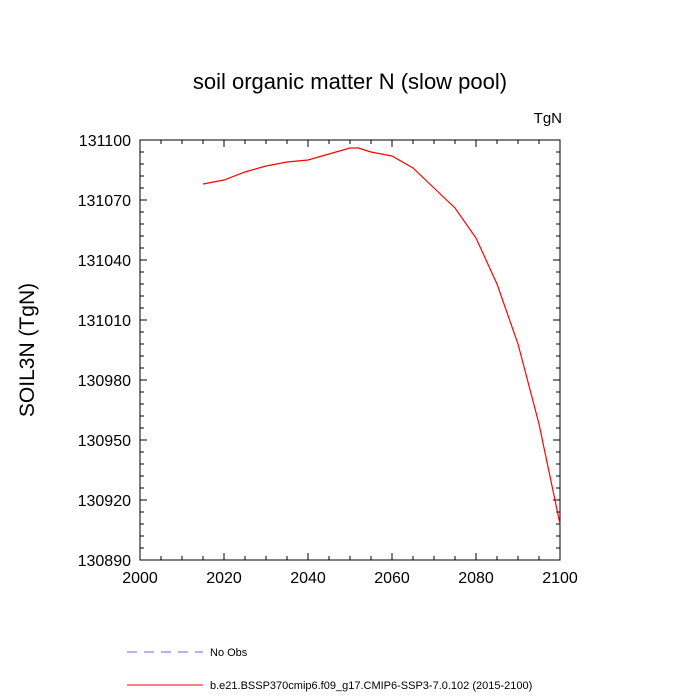  I want to click on x-tick-label: 2060, so click(392, 578).